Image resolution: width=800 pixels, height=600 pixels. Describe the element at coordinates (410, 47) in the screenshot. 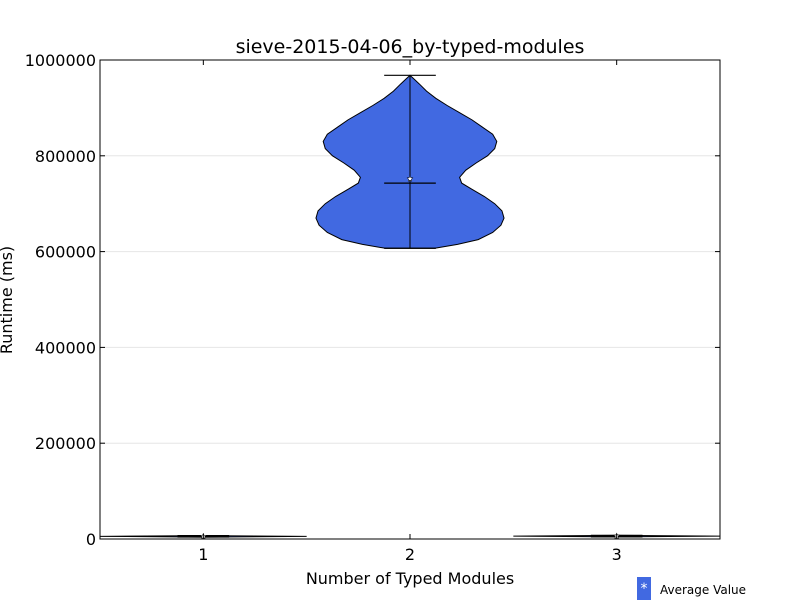

I see `chart-title: sieve-2015-04-06_by-typed-modules` at that location.